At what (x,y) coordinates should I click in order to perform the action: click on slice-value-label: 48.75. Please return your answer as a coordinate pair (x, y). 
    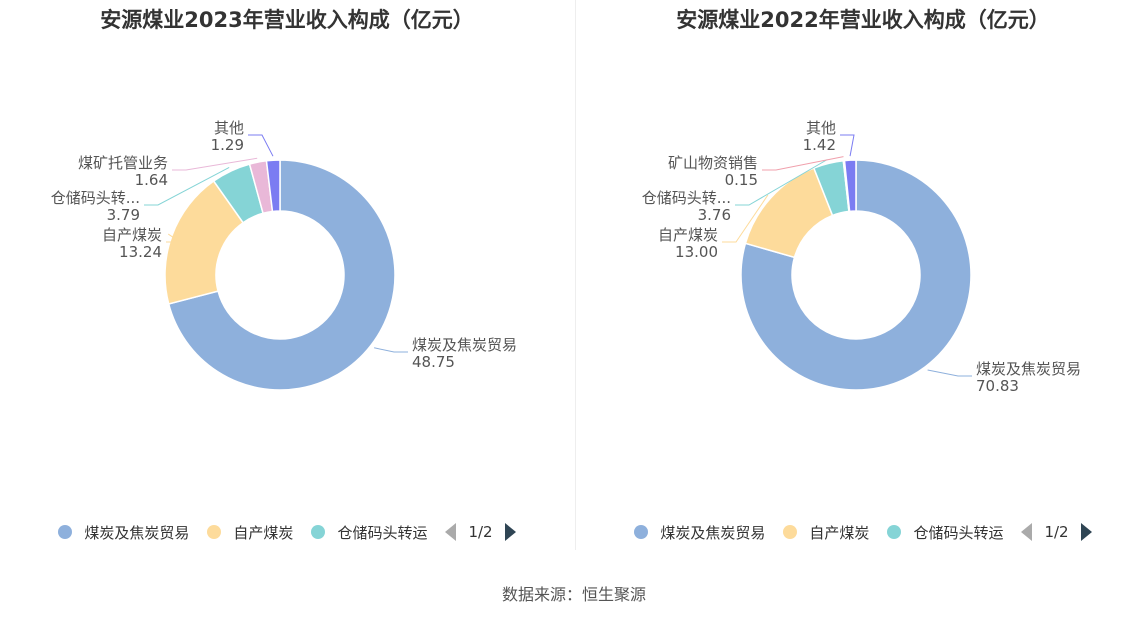
    Looking at the image, I should click on (433, 362).